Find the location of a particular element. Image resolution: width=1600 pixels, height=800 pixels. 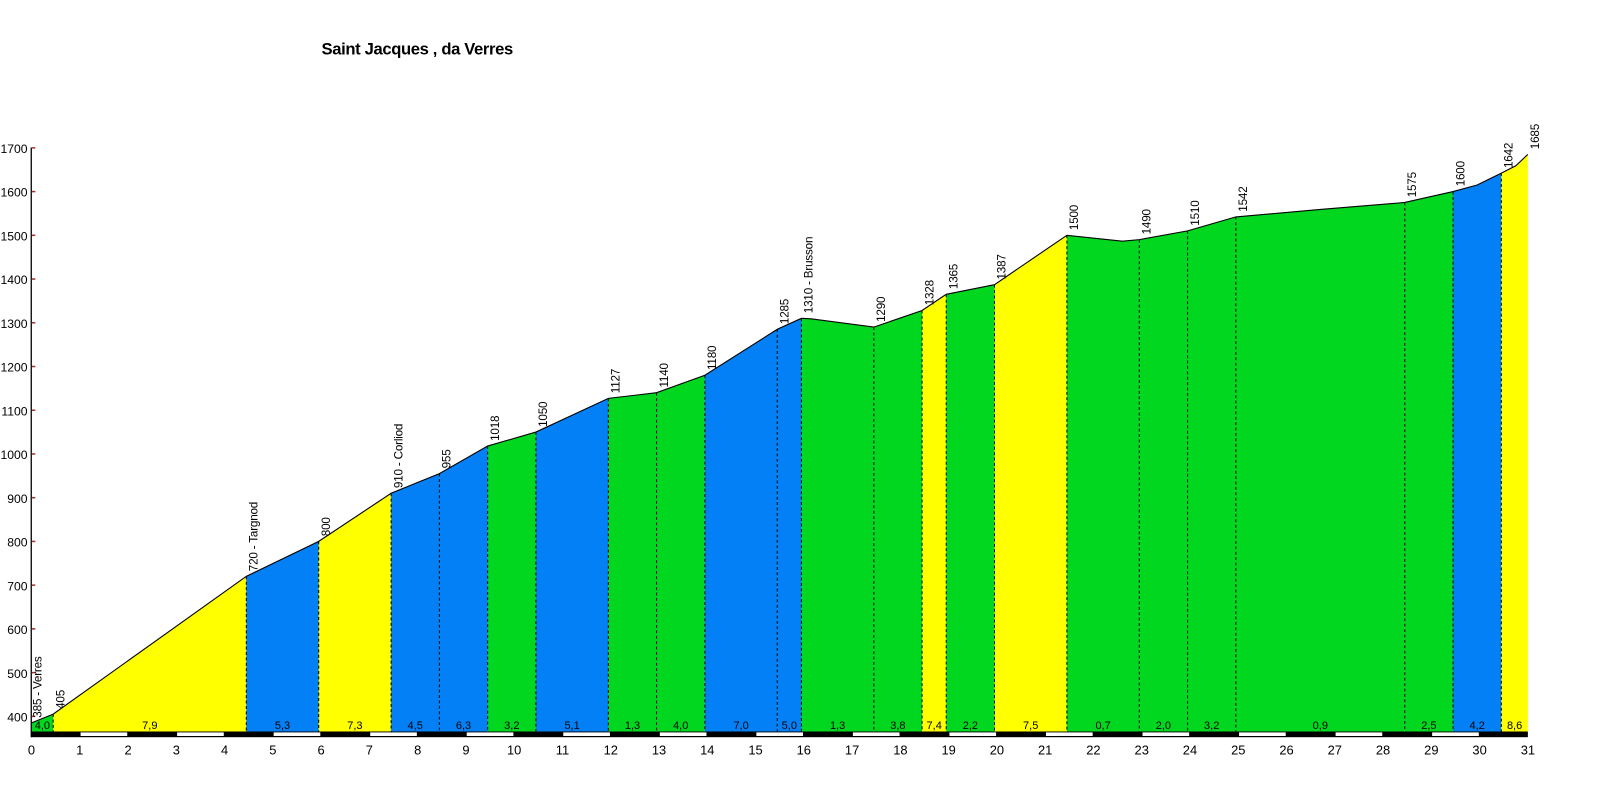

svg-text: 1685 is located at coordinates (1535, 136).